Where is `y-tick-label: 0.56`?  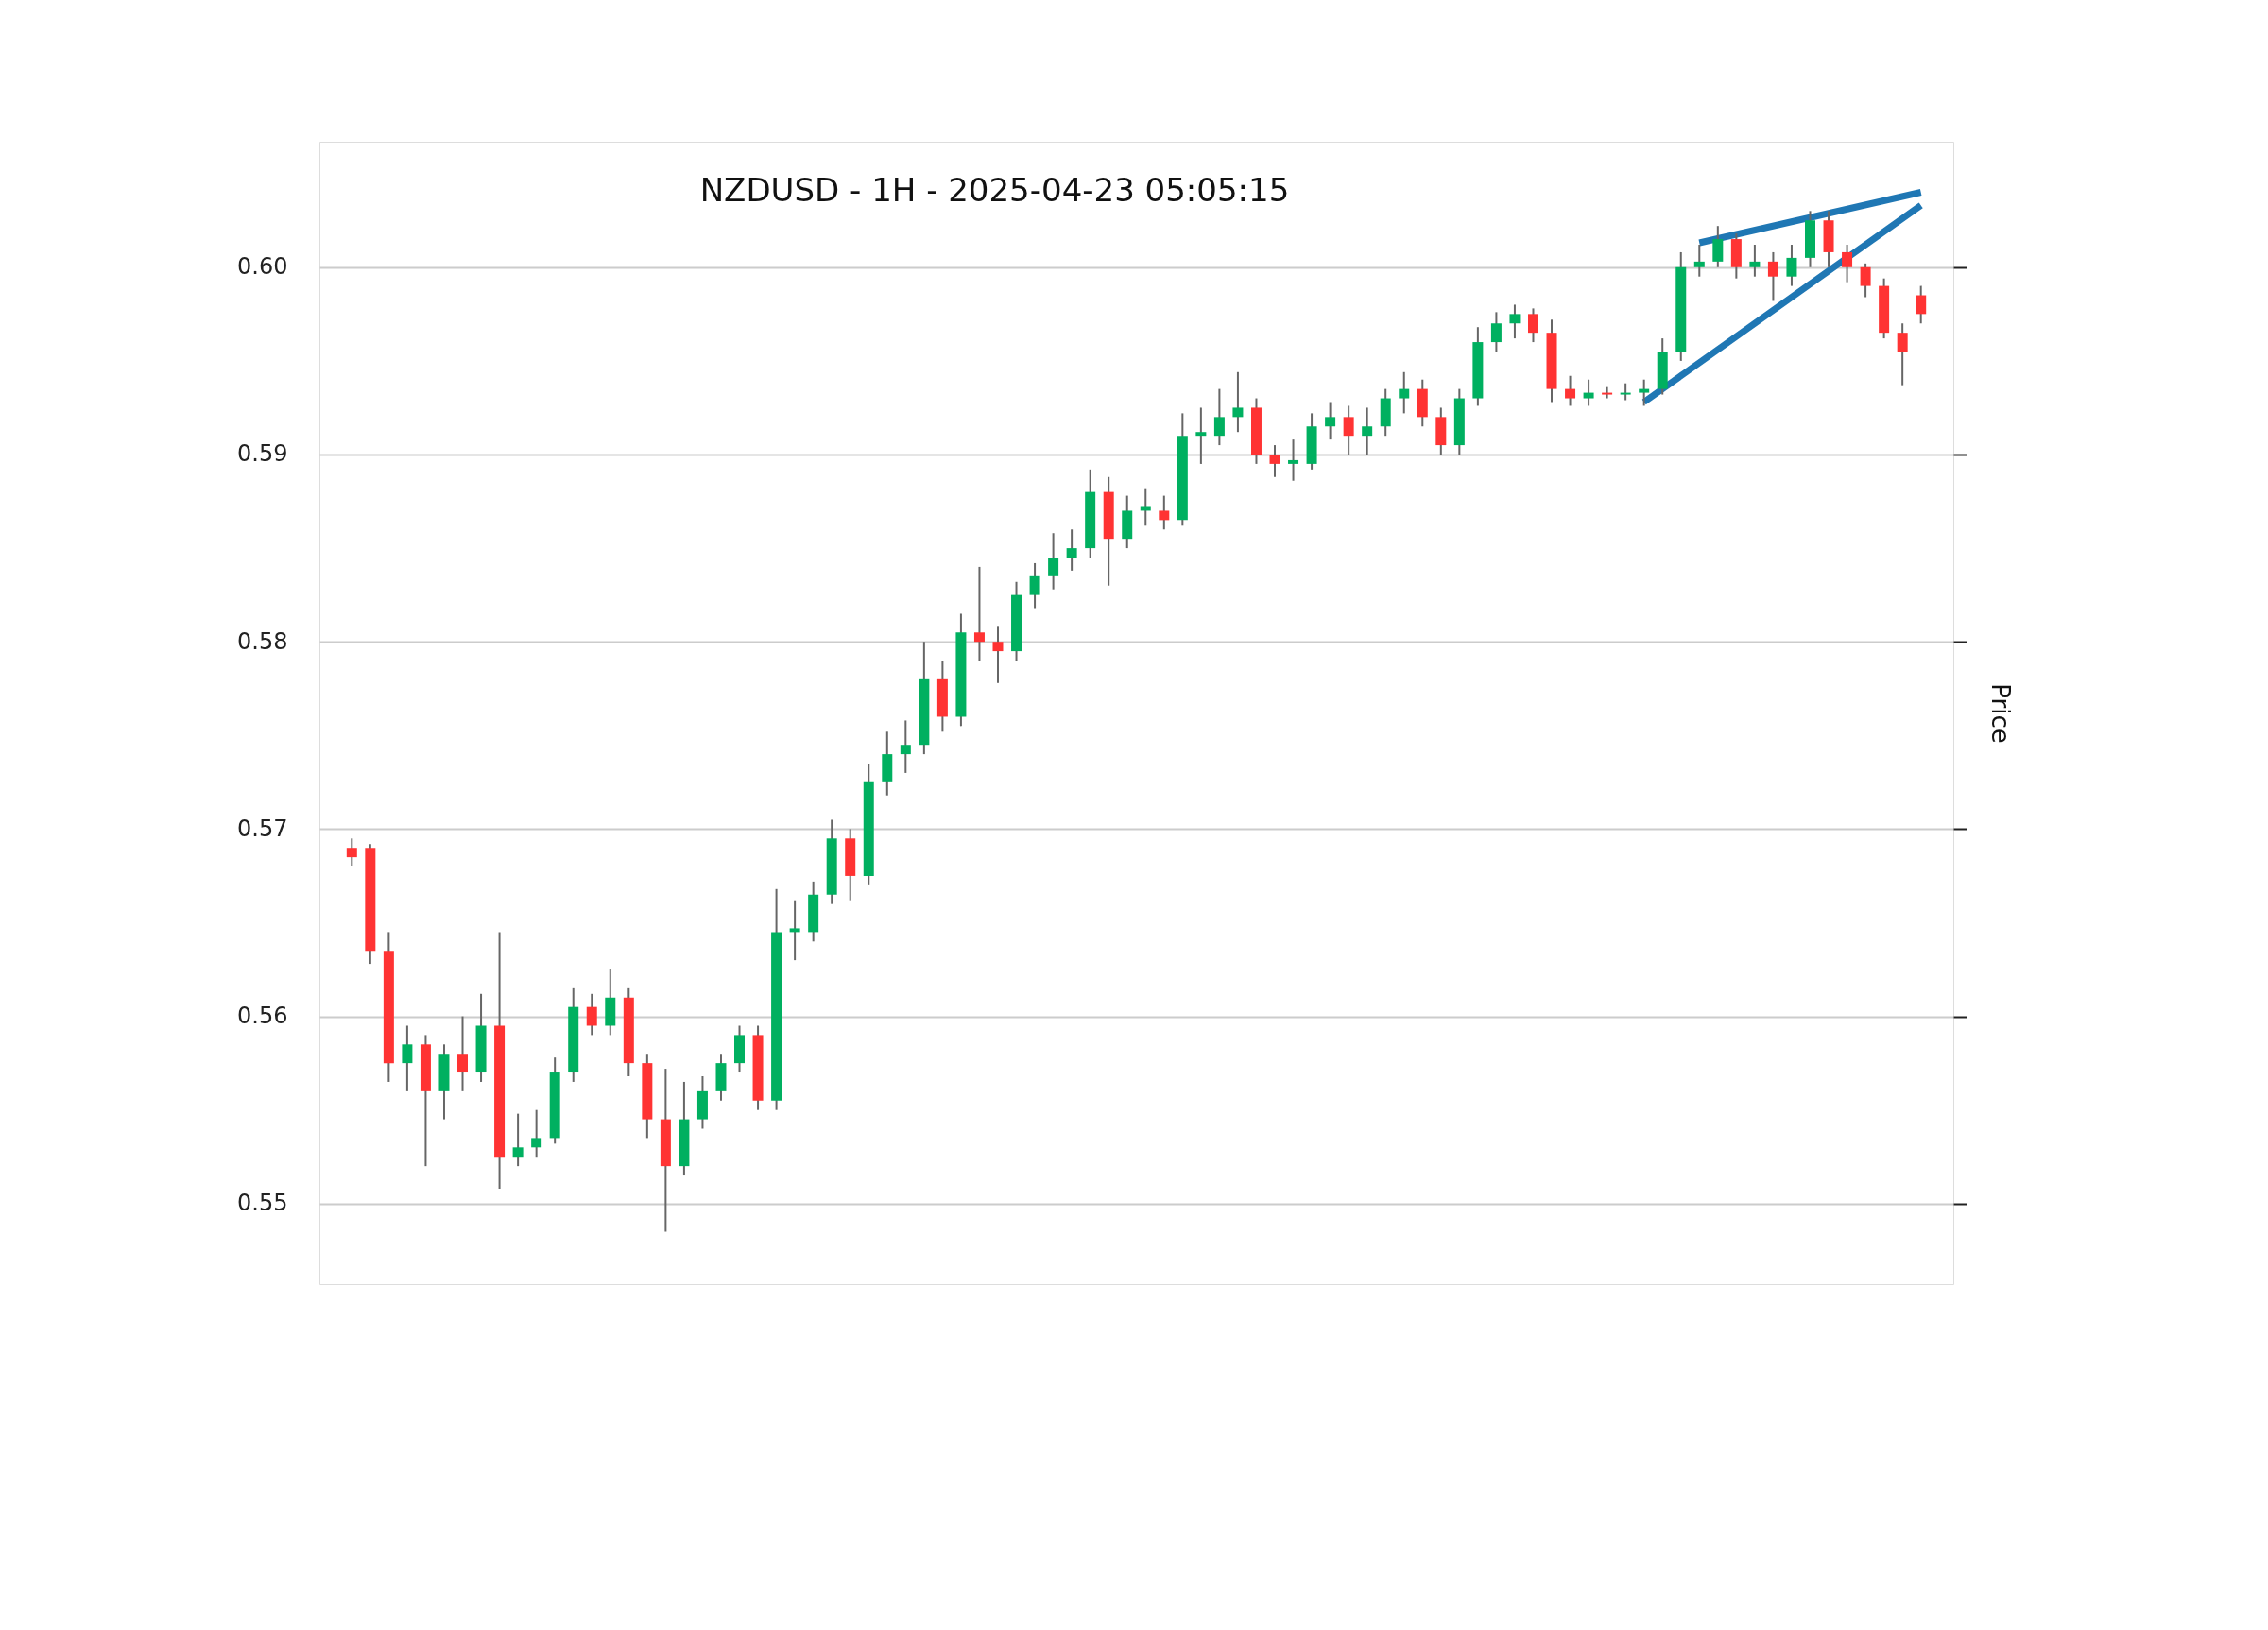
y-tick-label: 0.56 is located at coordinates (262, 1017).